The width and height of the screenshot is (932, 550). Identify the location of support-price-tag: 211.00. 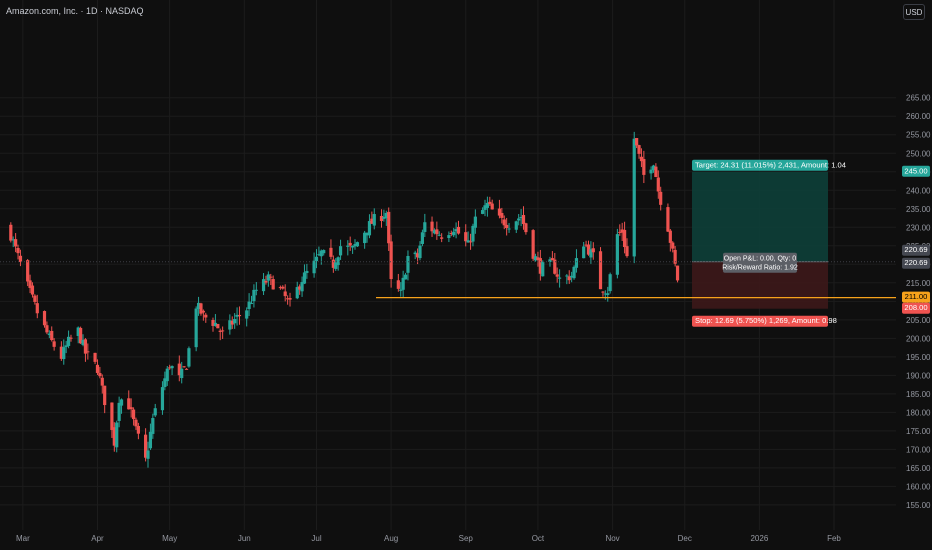
(916, 296).